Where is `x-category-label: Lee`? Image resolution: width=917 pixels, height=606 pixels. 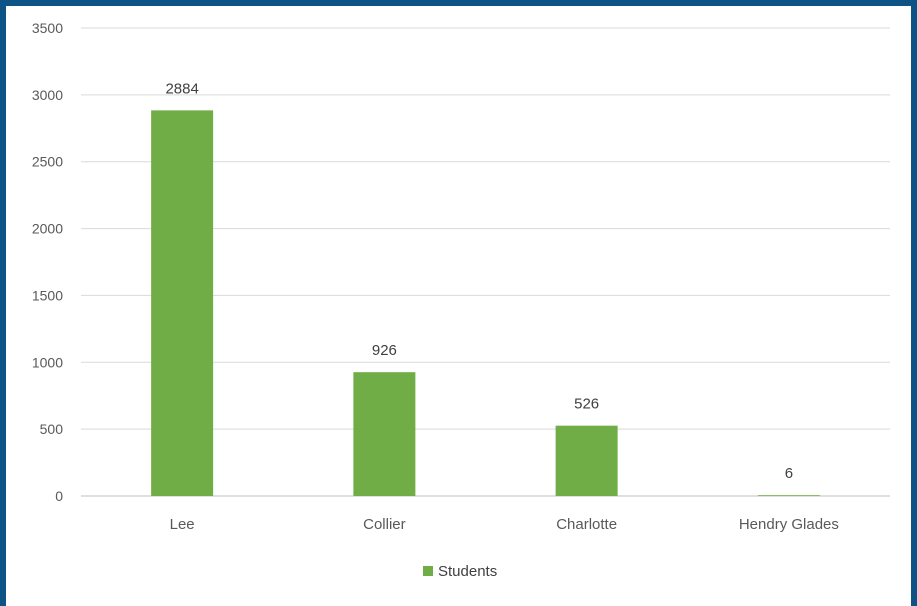 x-category-label: Lee is located at coordinates (182, 524).